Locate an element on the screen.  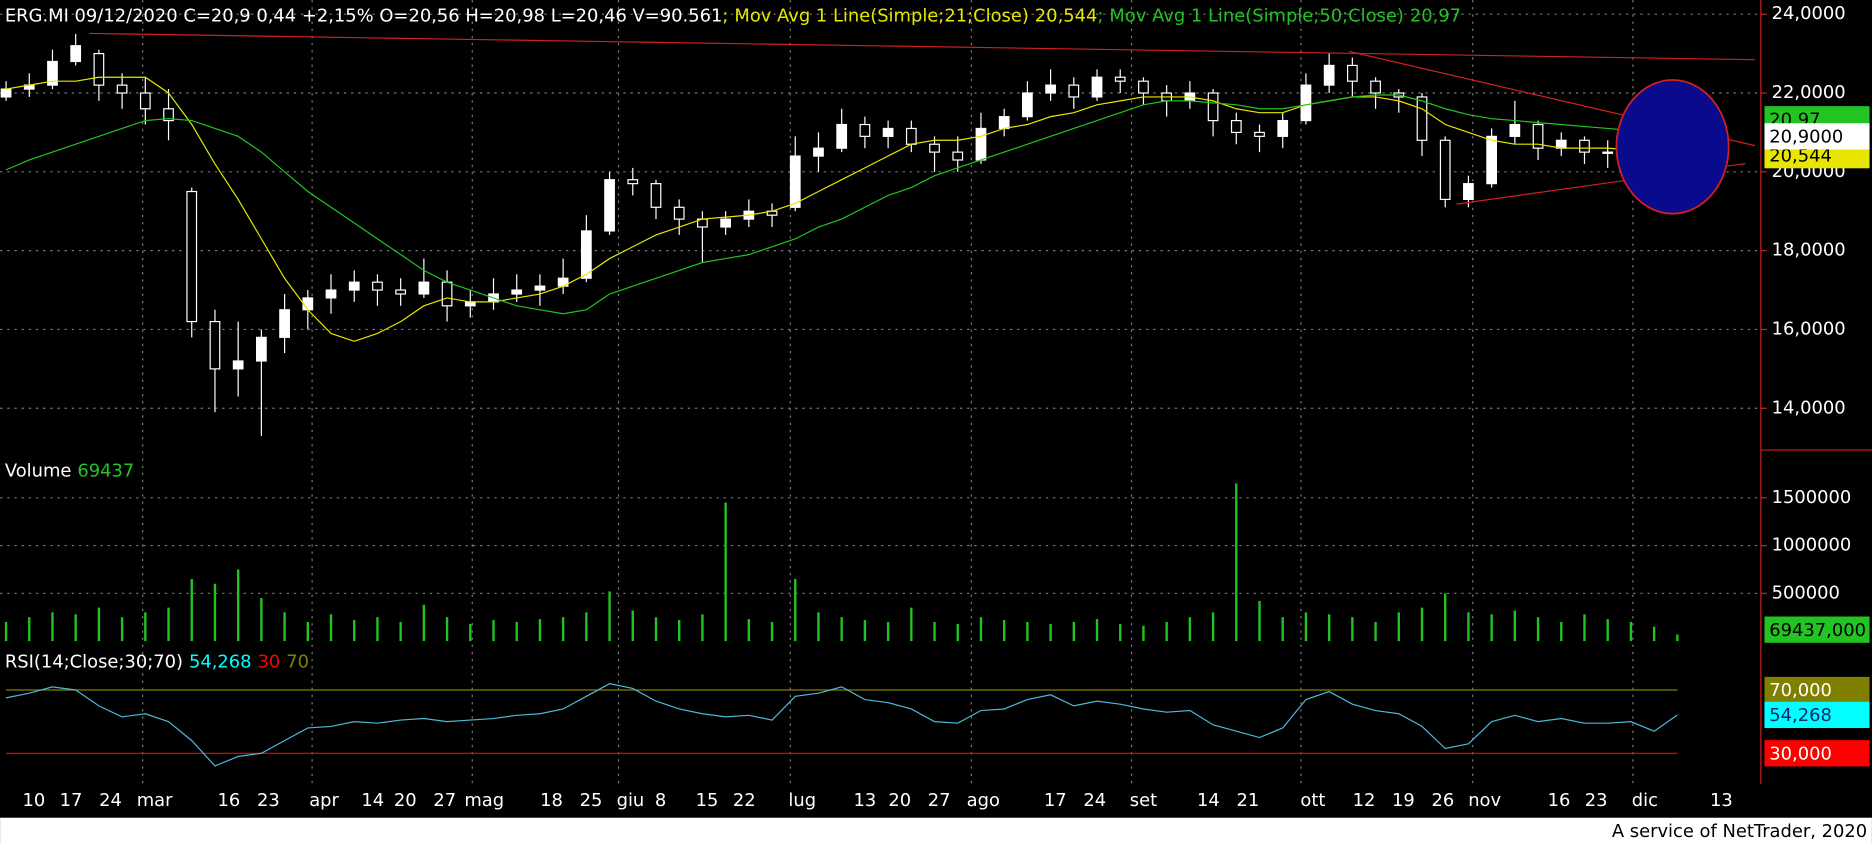
rsi-tag-box is located at coordinates (1817, 715).